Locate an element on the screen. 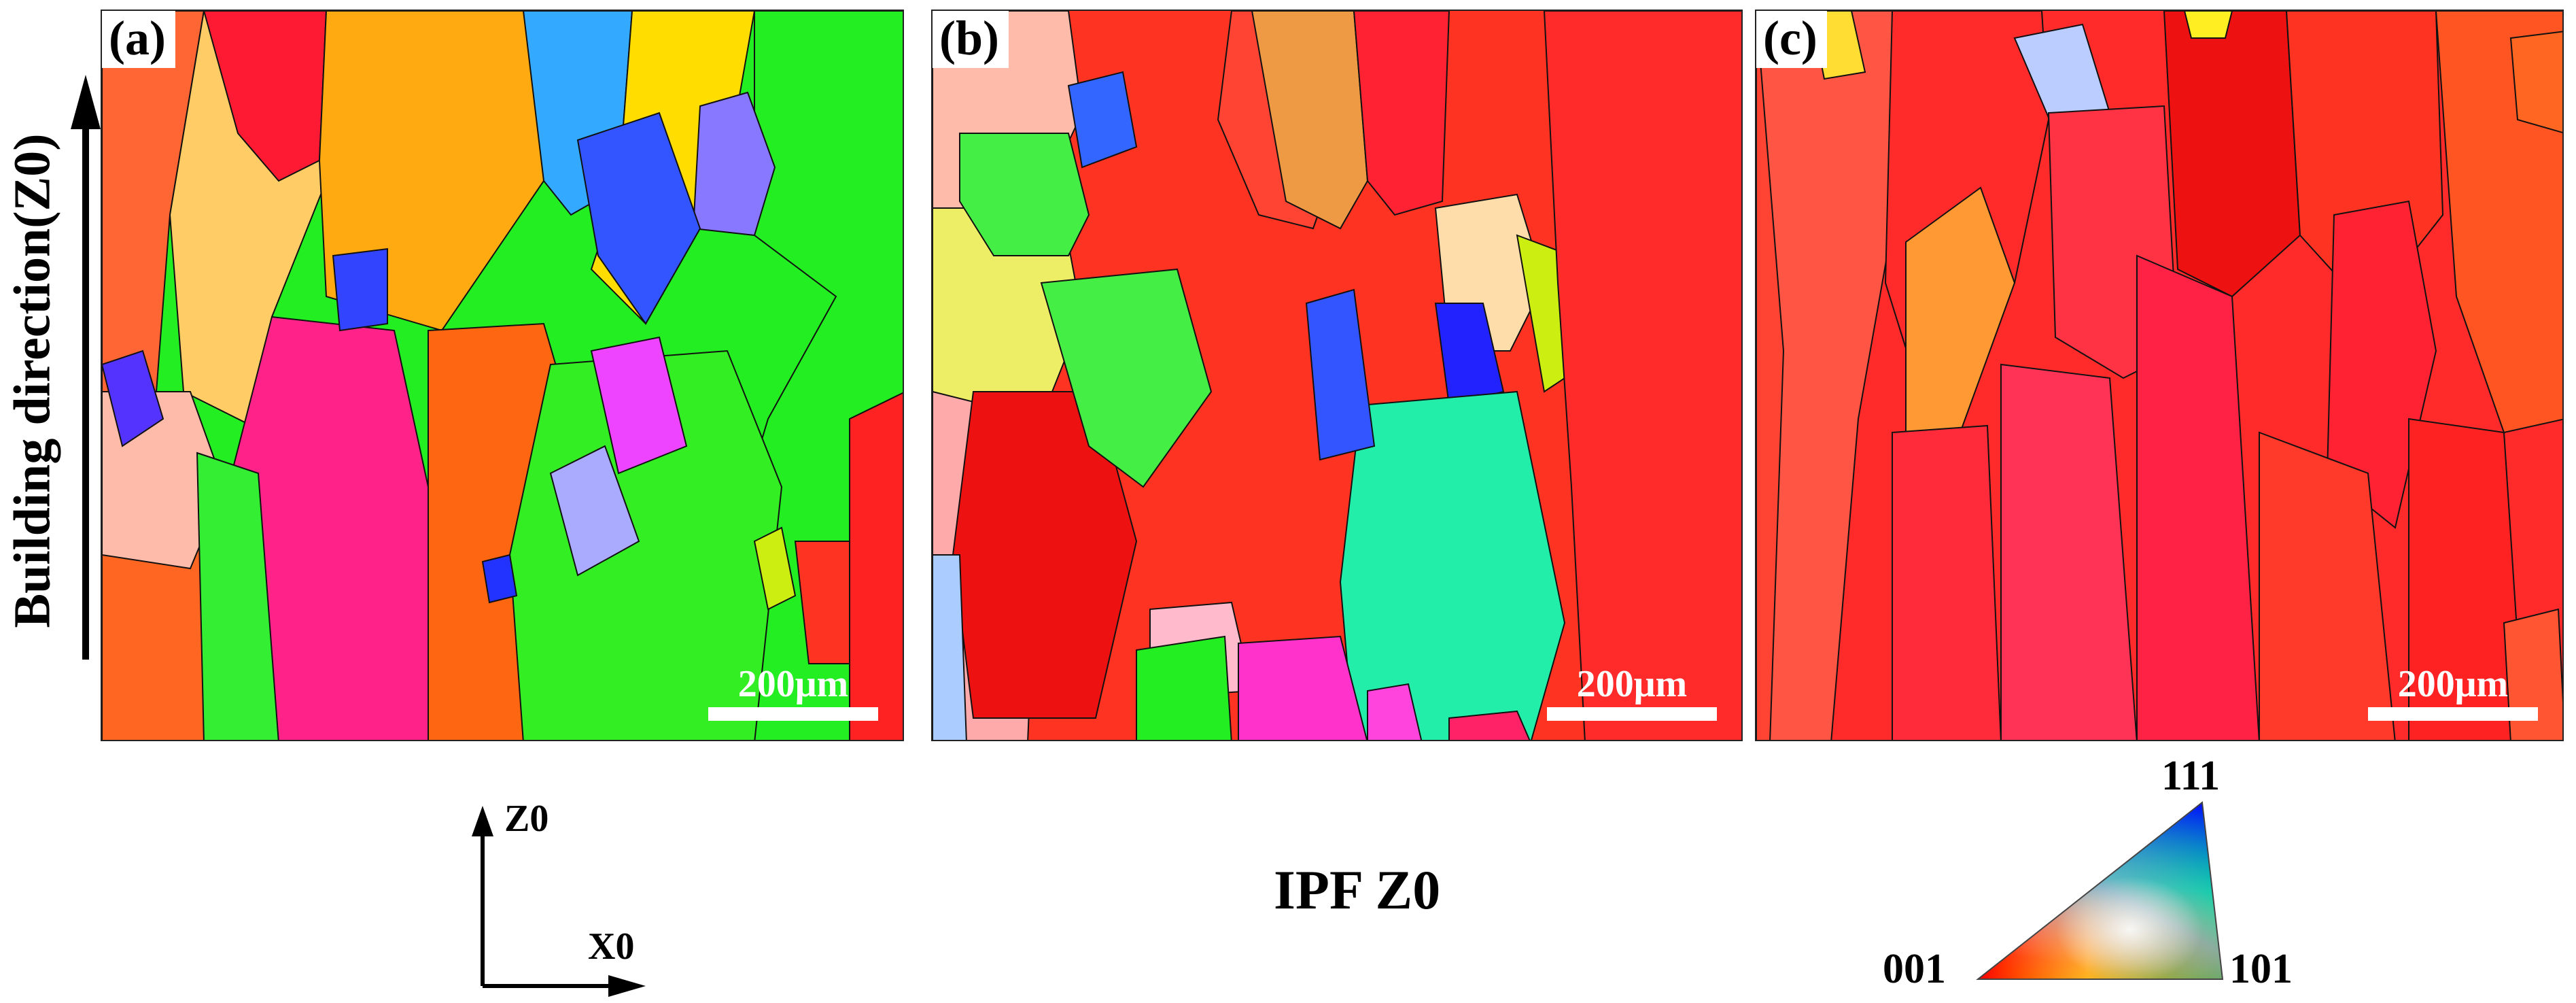  panel-label-a: (a) is located at coordinates (138, 40).